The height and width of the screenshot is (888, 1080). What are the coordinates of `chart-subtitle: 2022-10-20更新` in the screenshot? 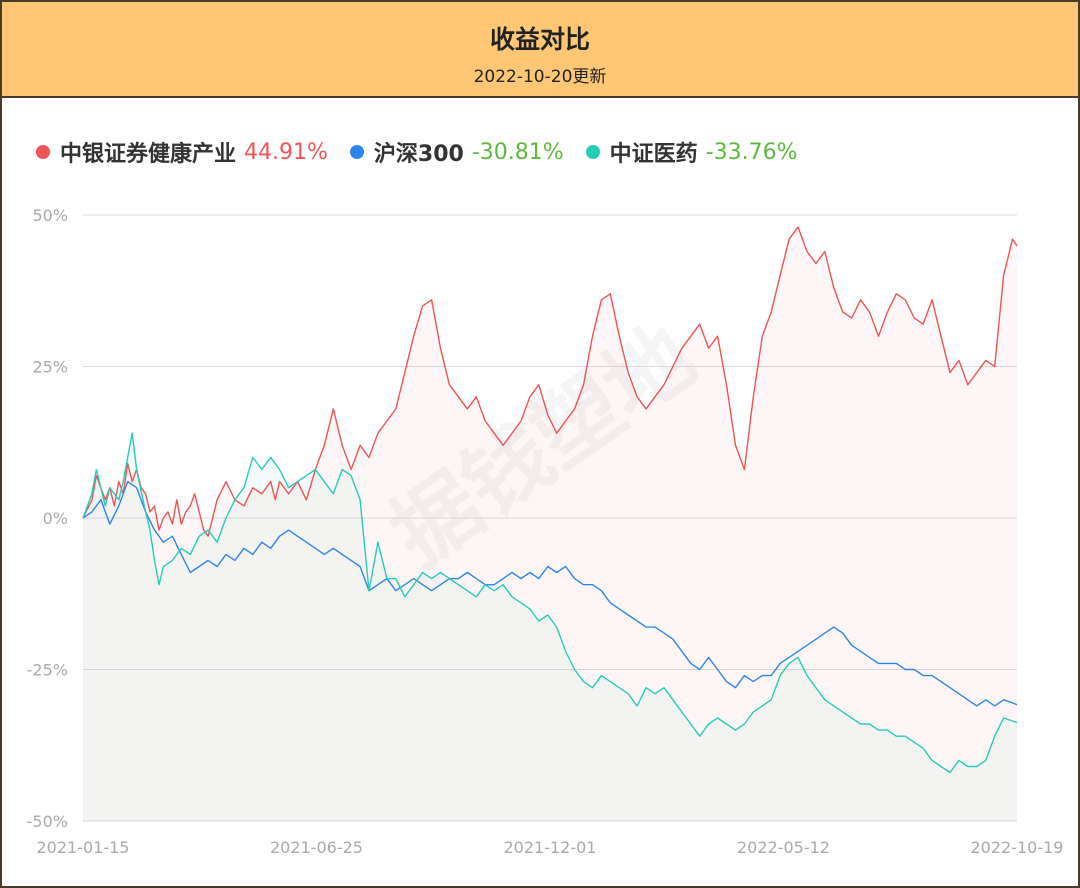 It's located at (540, 77).